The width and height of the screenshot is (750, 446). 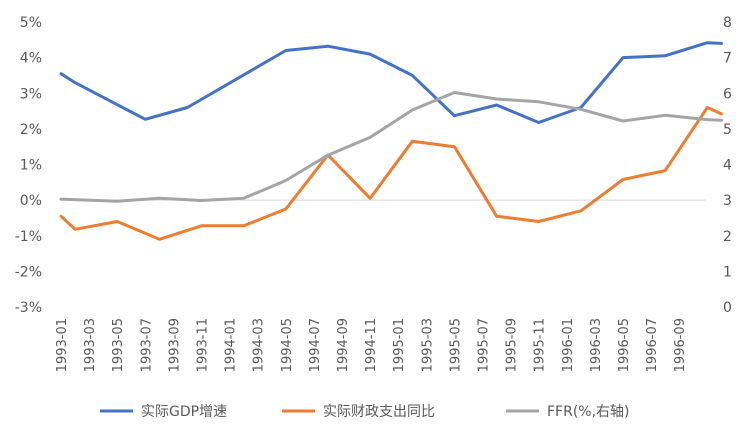 What do you see at coordinates (484, 345) in the screenshot?
I see `x-tick-label: 1995-07` at bounding box center [484, 345].